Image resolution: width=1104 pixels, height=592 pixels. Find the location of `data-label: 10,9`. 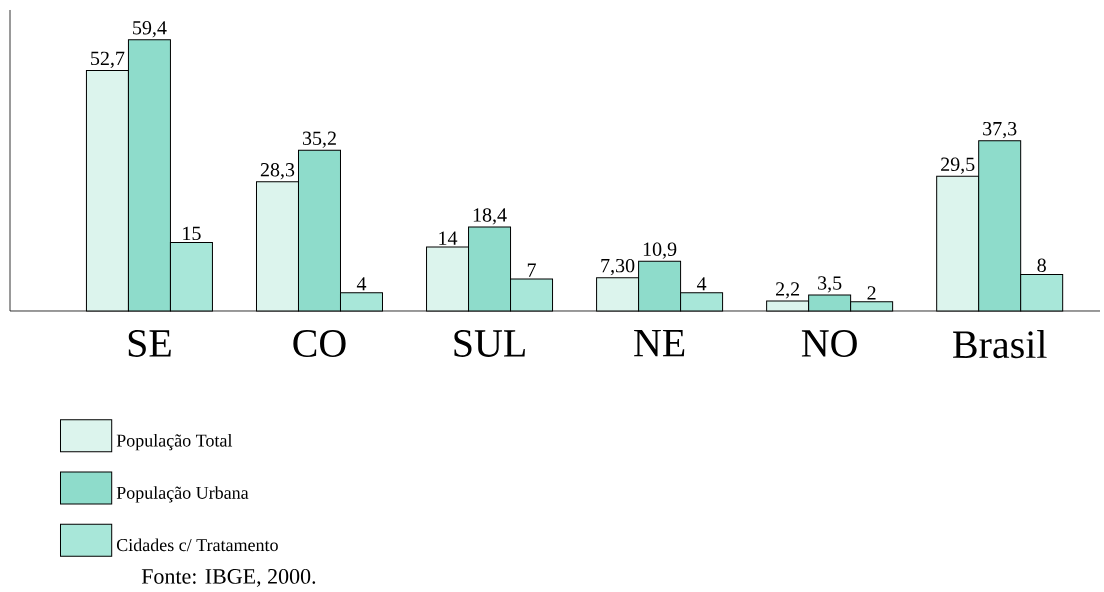

data-label: 10,9 is located at coordinates (660, 250).